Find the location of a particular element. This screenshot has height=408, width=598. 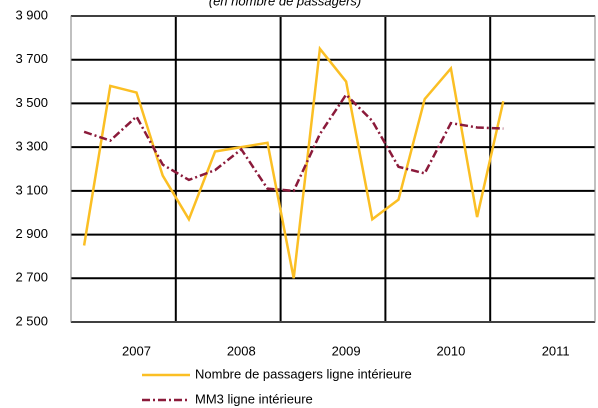

y-tick-label: 2 900 is located at coordinates (31, 233).